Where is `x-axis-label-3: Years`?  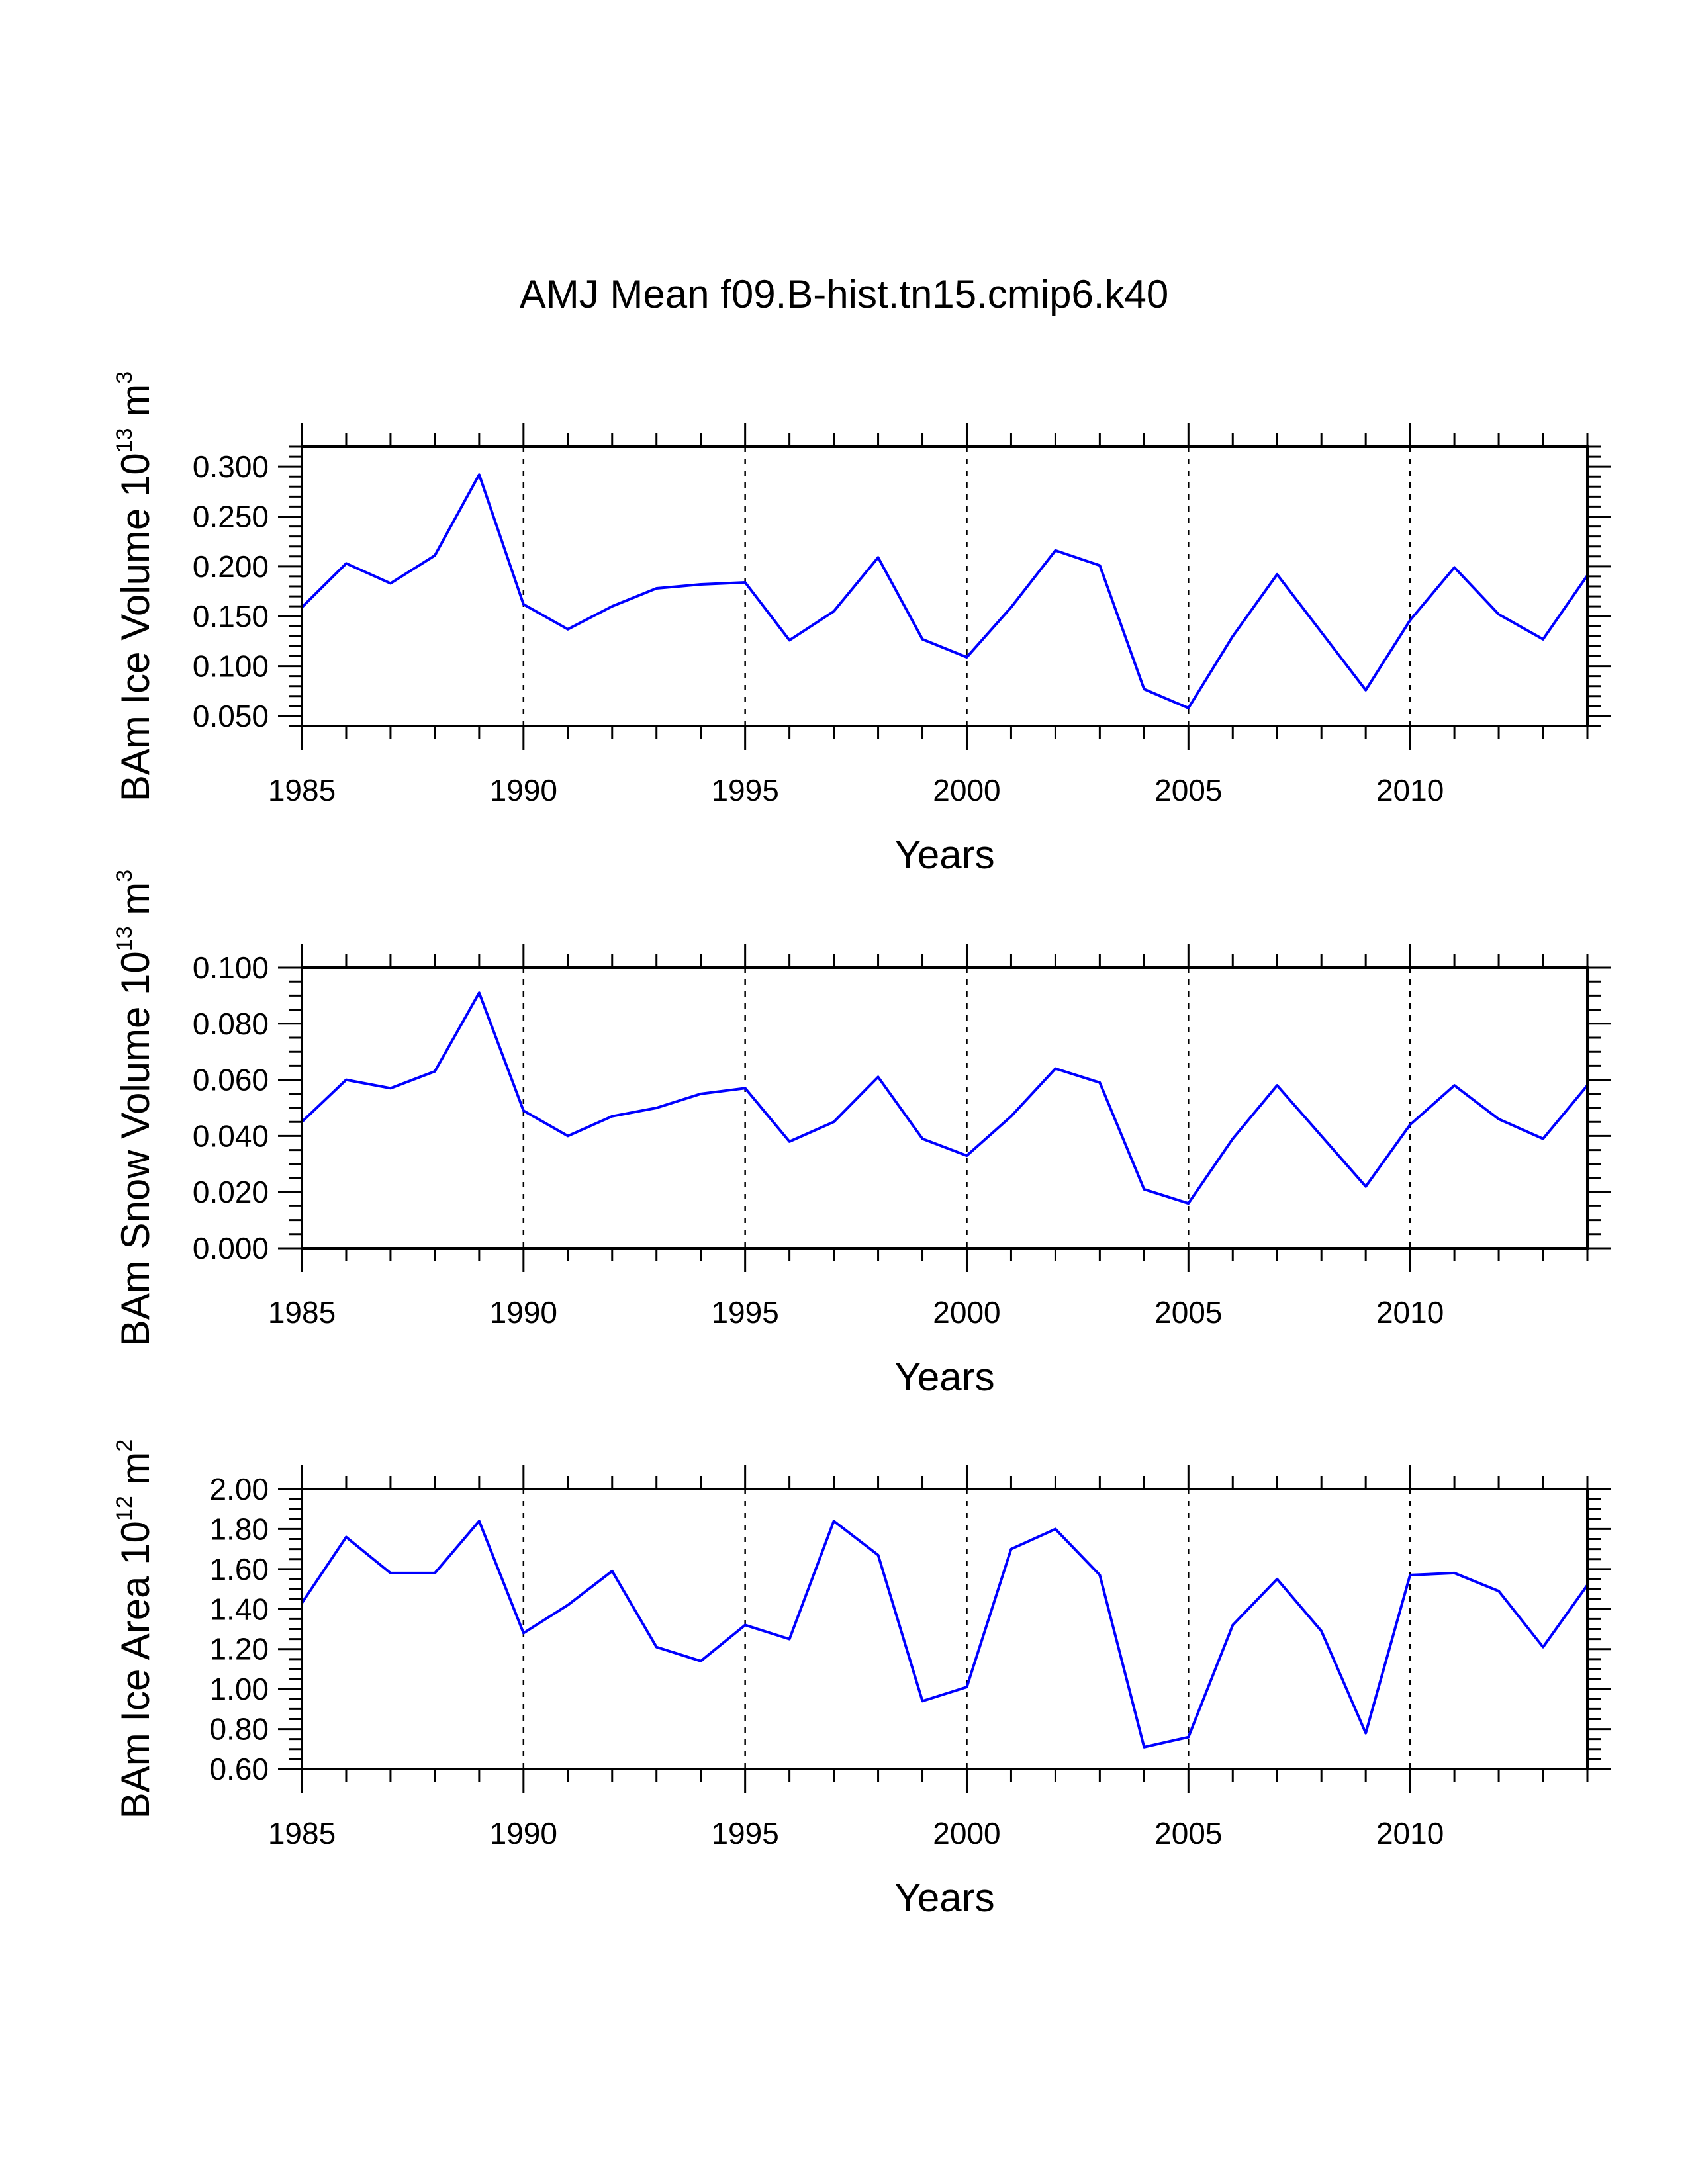 x-axis-label-3: Years is located at coordinates (944, 1898).